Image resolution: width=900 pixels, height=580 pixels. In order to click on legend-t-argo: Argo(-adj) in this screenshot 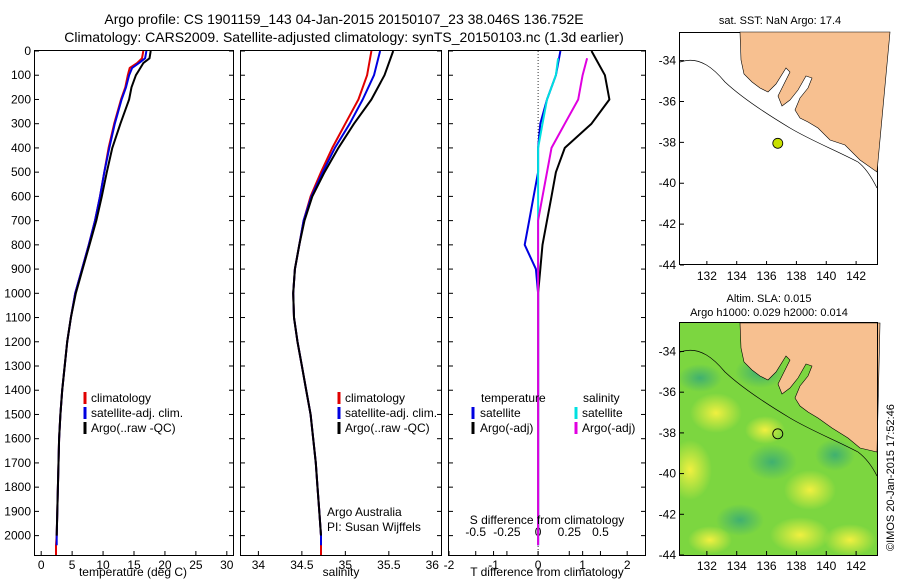, I will do `click(506, 428)`.